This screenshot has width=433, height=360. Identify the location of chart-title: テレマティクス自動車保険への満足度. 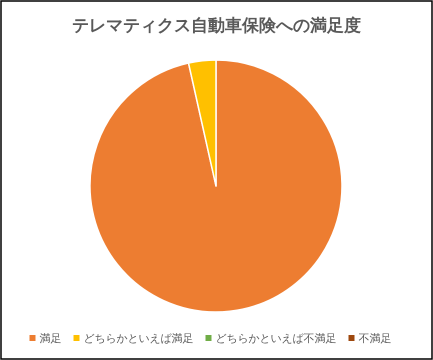
(216, 26).